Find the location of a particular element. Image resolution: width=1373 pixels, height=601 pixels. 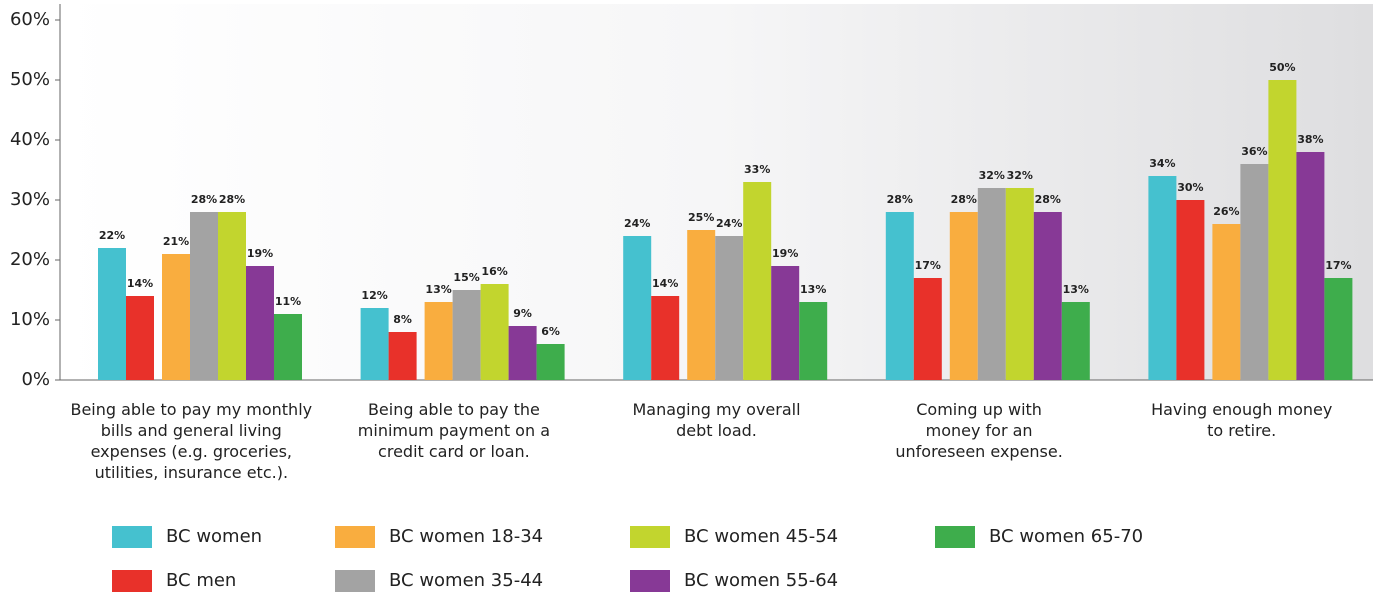

y-tick-label: 0% is located at coordinates (35, 379).